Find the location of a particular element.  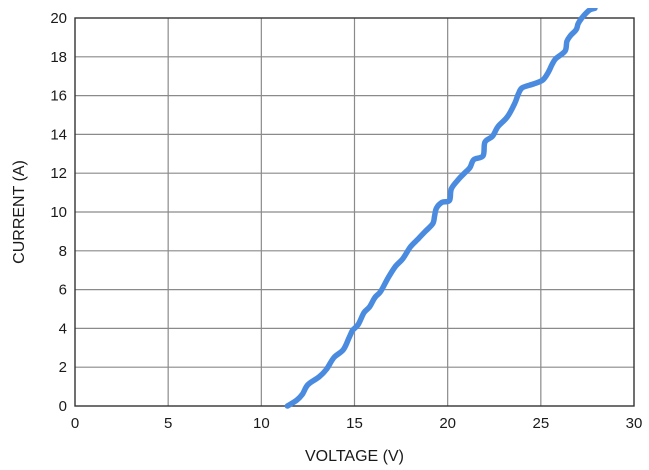

y-tick-label: 18 is located at coordinates (58, 57).